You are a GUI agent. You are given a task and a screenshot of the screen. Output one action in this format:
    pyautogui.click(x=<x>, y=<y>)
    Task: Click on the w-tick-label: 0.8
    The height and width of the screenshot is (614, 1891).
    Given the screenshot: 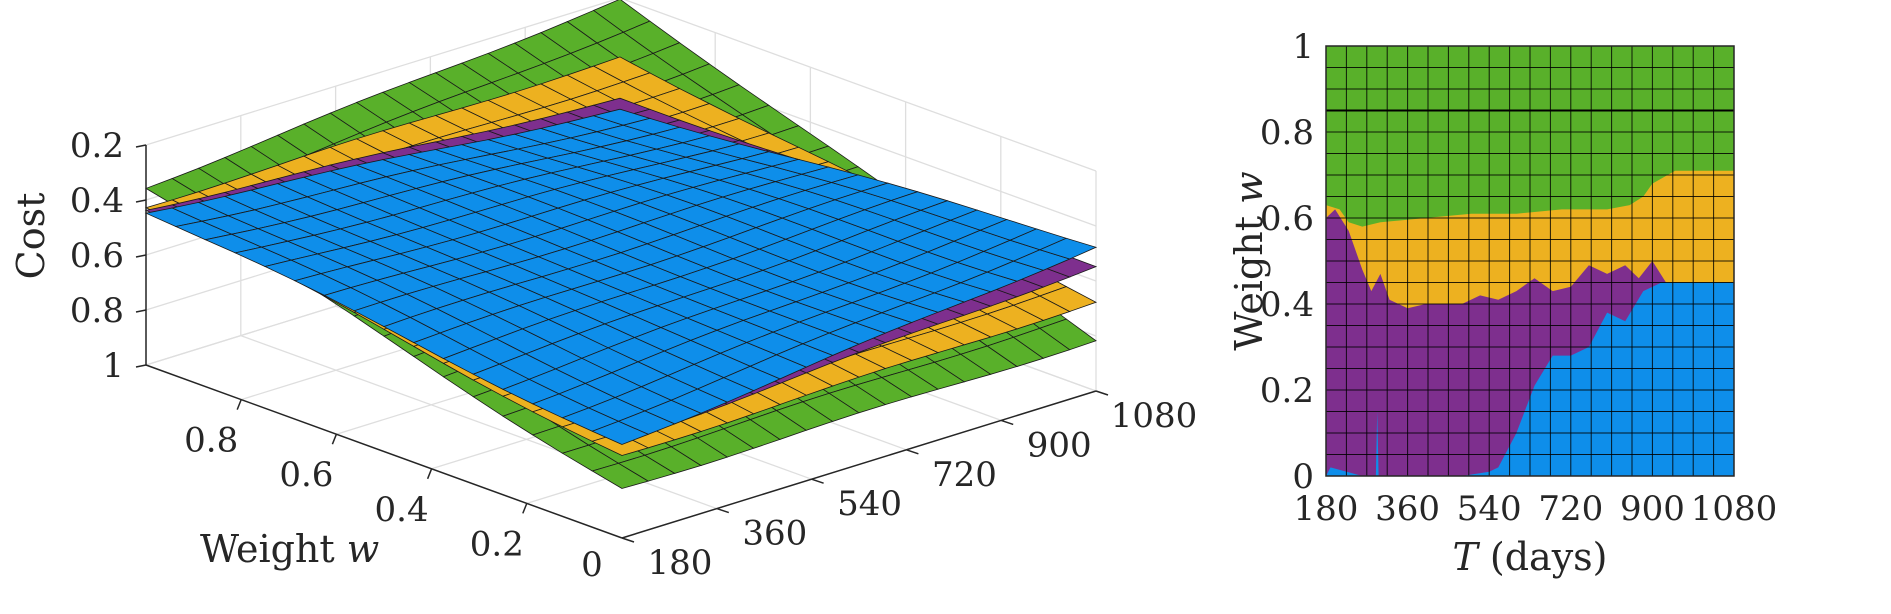 What is the action you would take?
    pyautogui.click(x=211, y=441)
    